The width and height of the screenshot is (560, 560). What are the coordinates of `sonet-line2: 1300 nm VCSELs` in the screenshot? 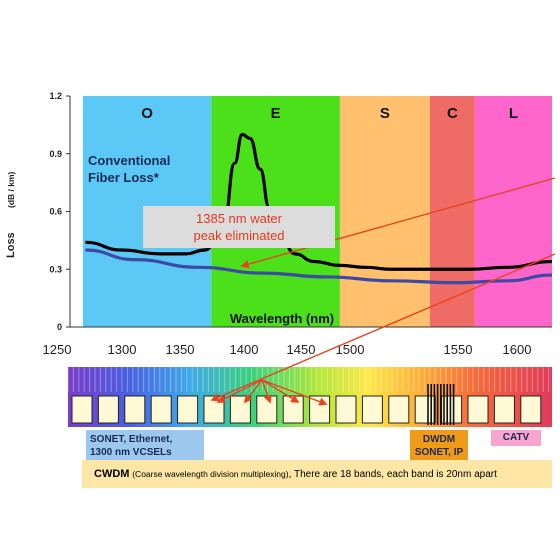 It's located at (131, 452).